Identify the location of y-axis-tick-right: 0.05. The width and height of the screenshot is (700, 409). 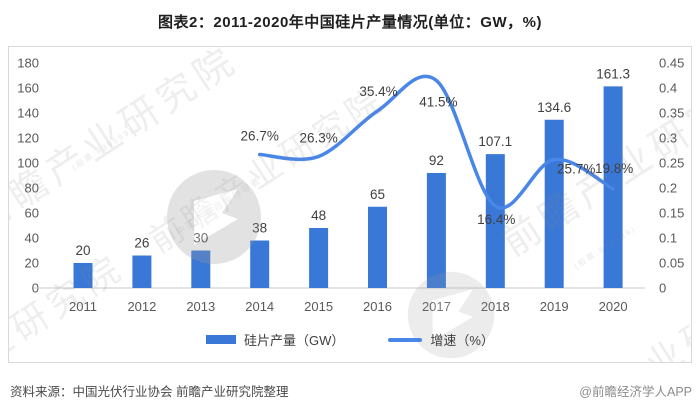
(671, 263).